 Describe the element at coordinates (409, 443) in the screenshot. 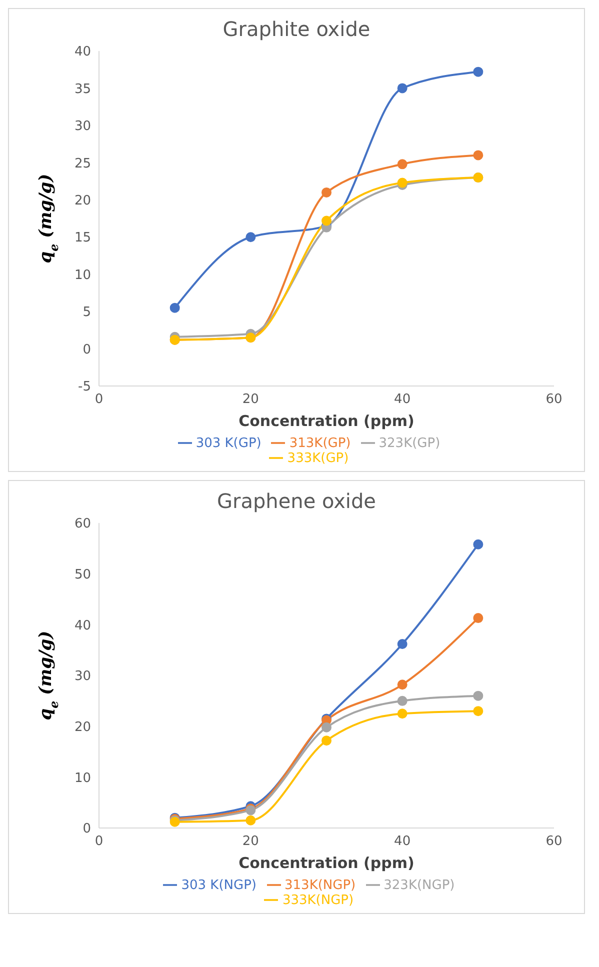

I see `legend-label: 323K(GP)` at that location.